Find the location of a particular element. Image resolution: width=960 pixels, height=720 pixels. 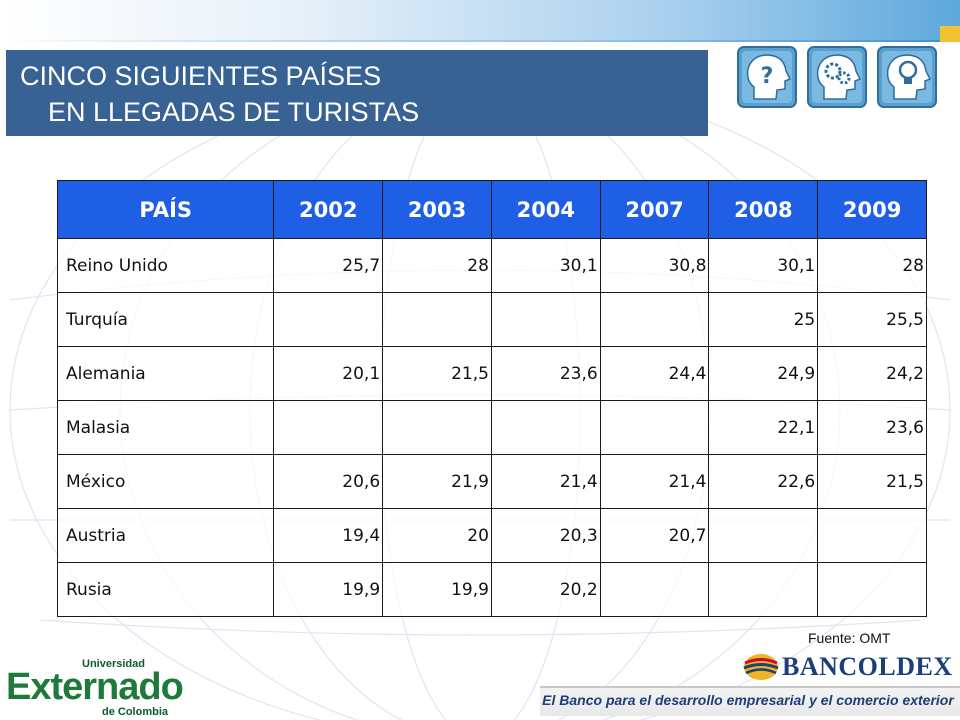

table-row: Turquía 25 25,5 is located at coordinates (491, 319).